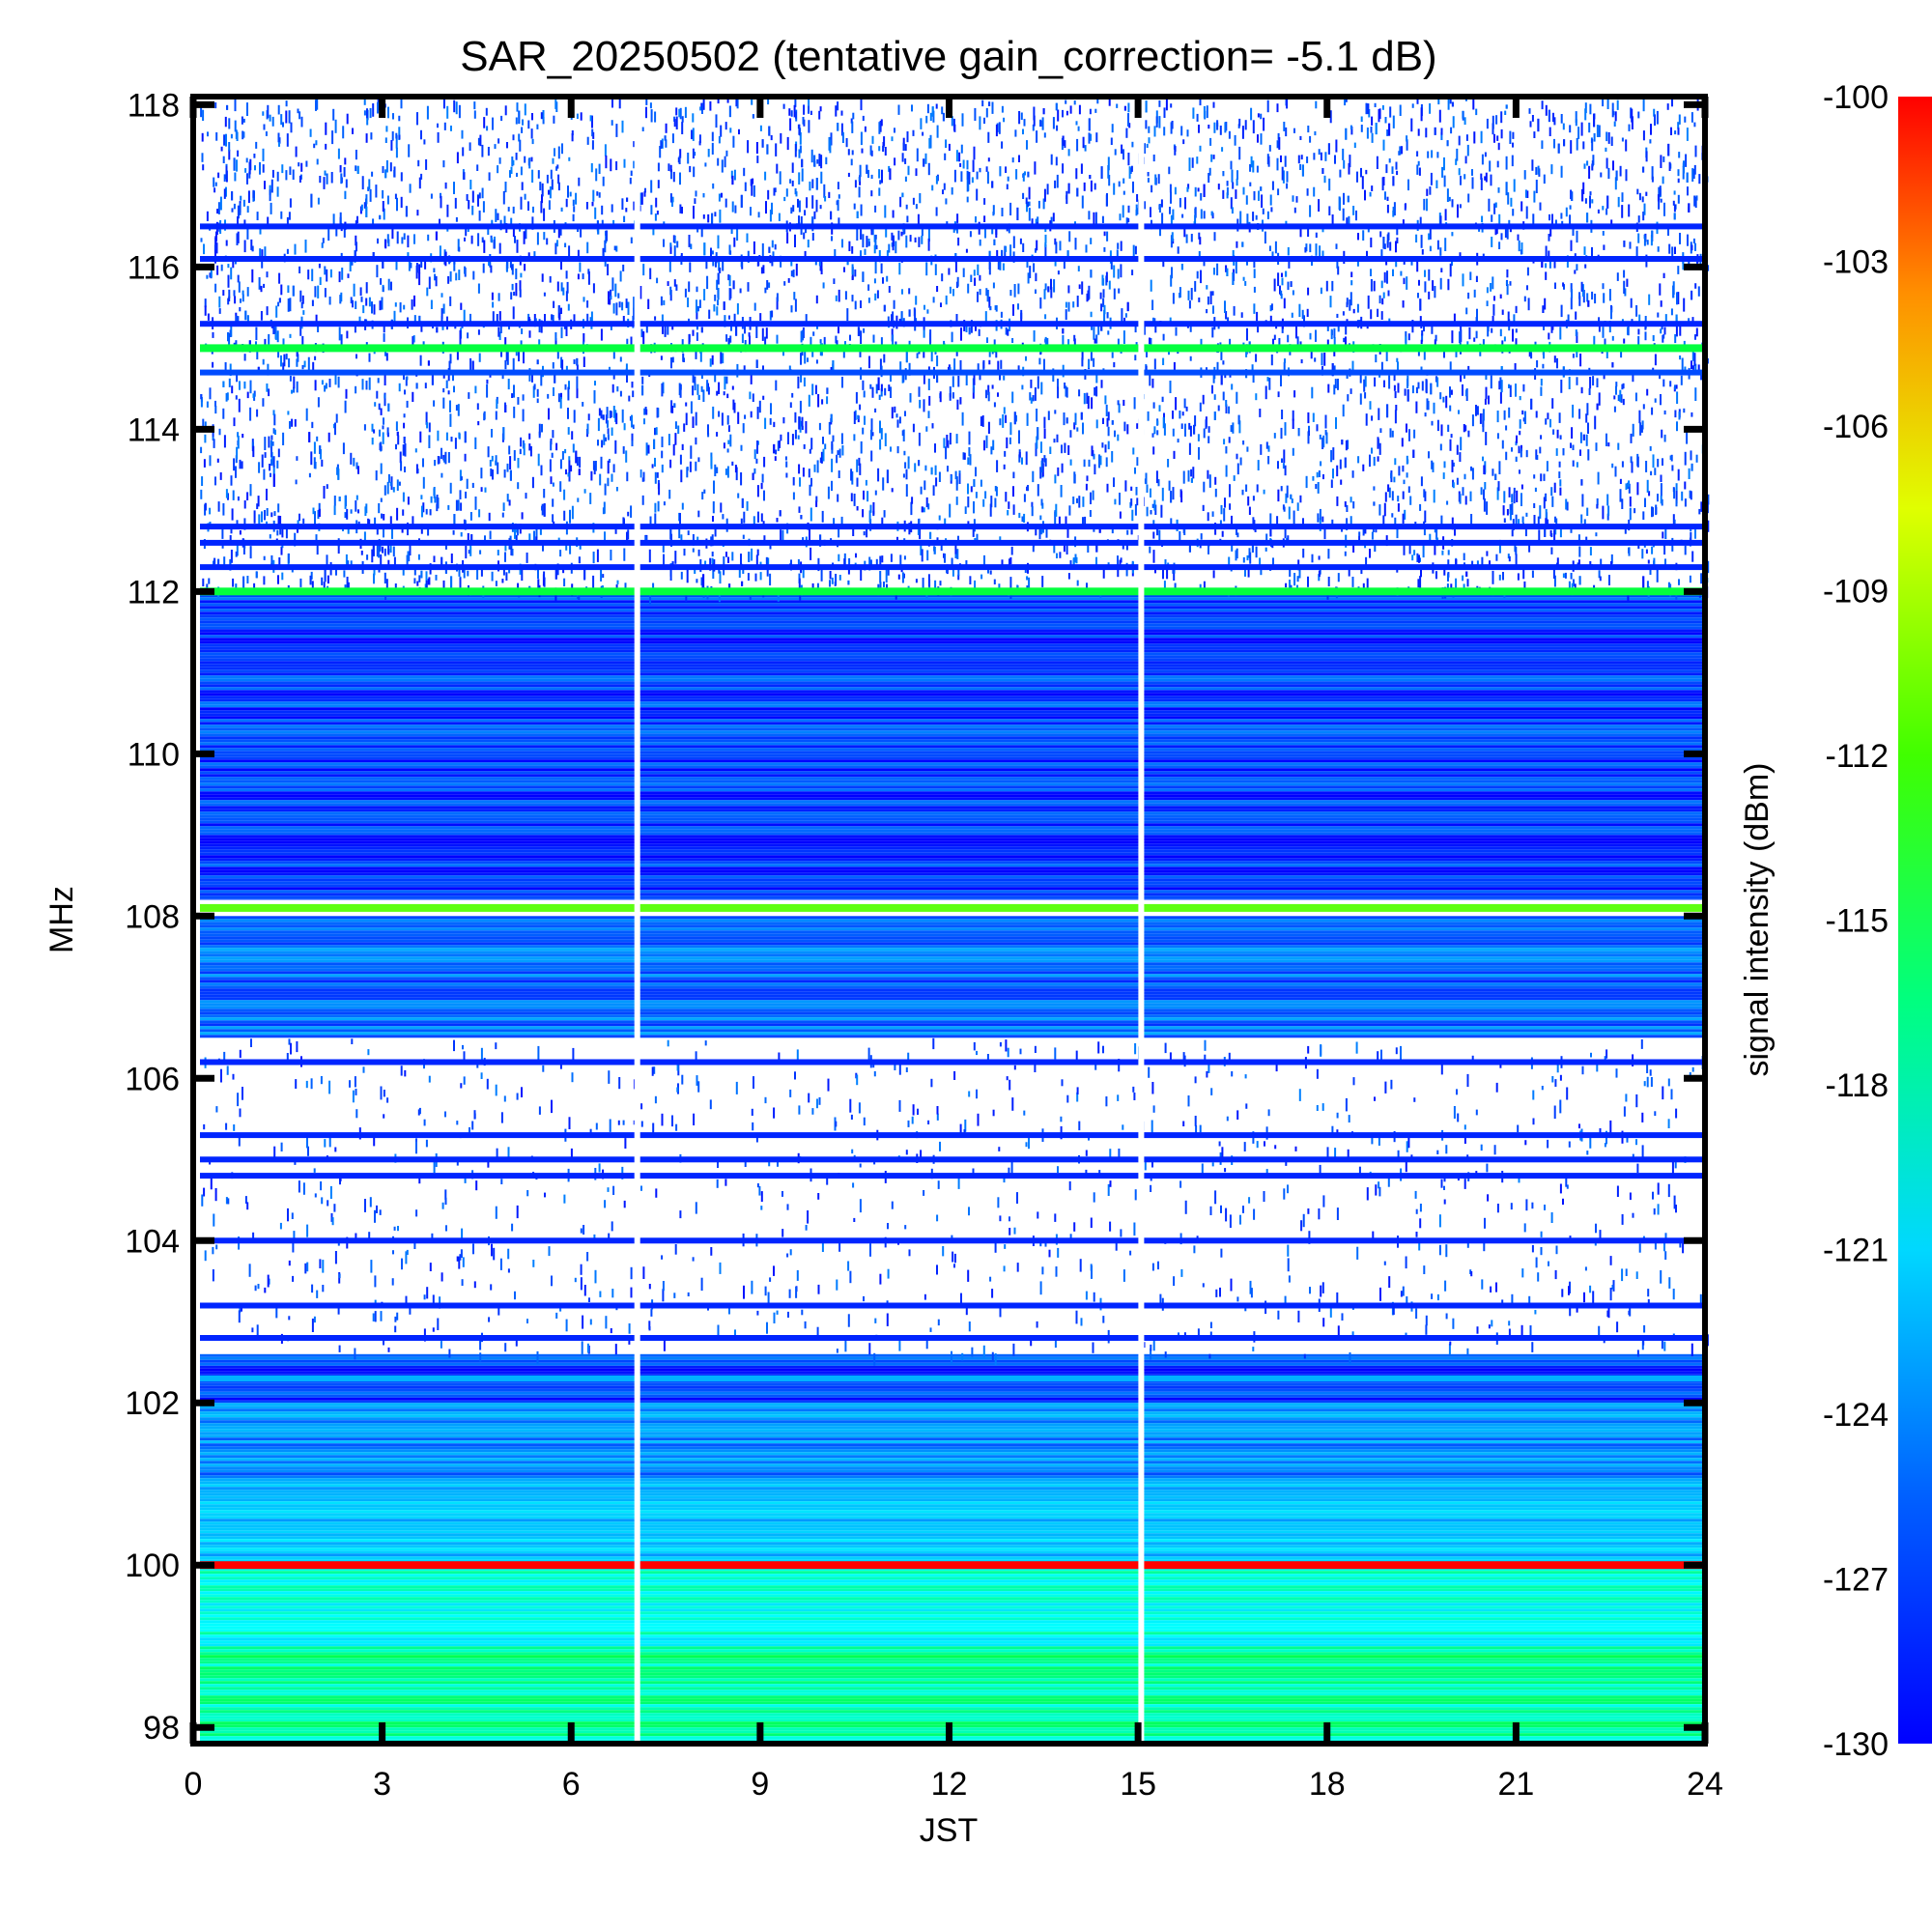  I want to click on x-tick-label: 24, so click(1705, 1784).